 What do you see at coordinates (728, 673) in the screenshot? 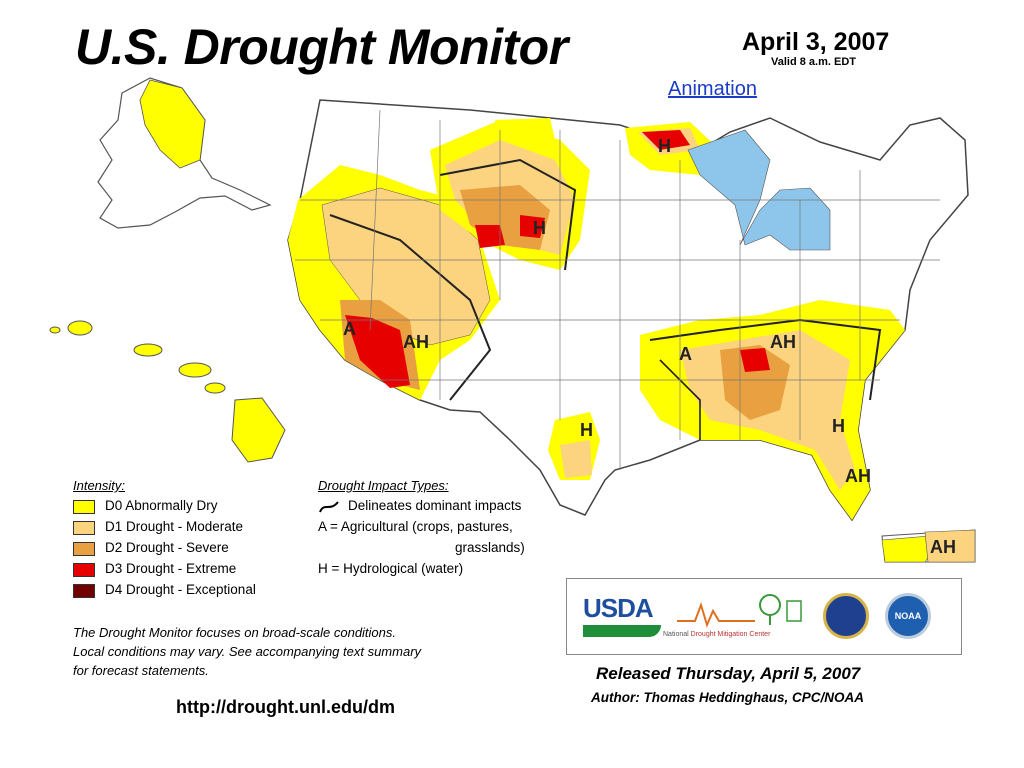
I see `released-date: Released Thursday, April 5, 2007` at bounding box center [728, 673].